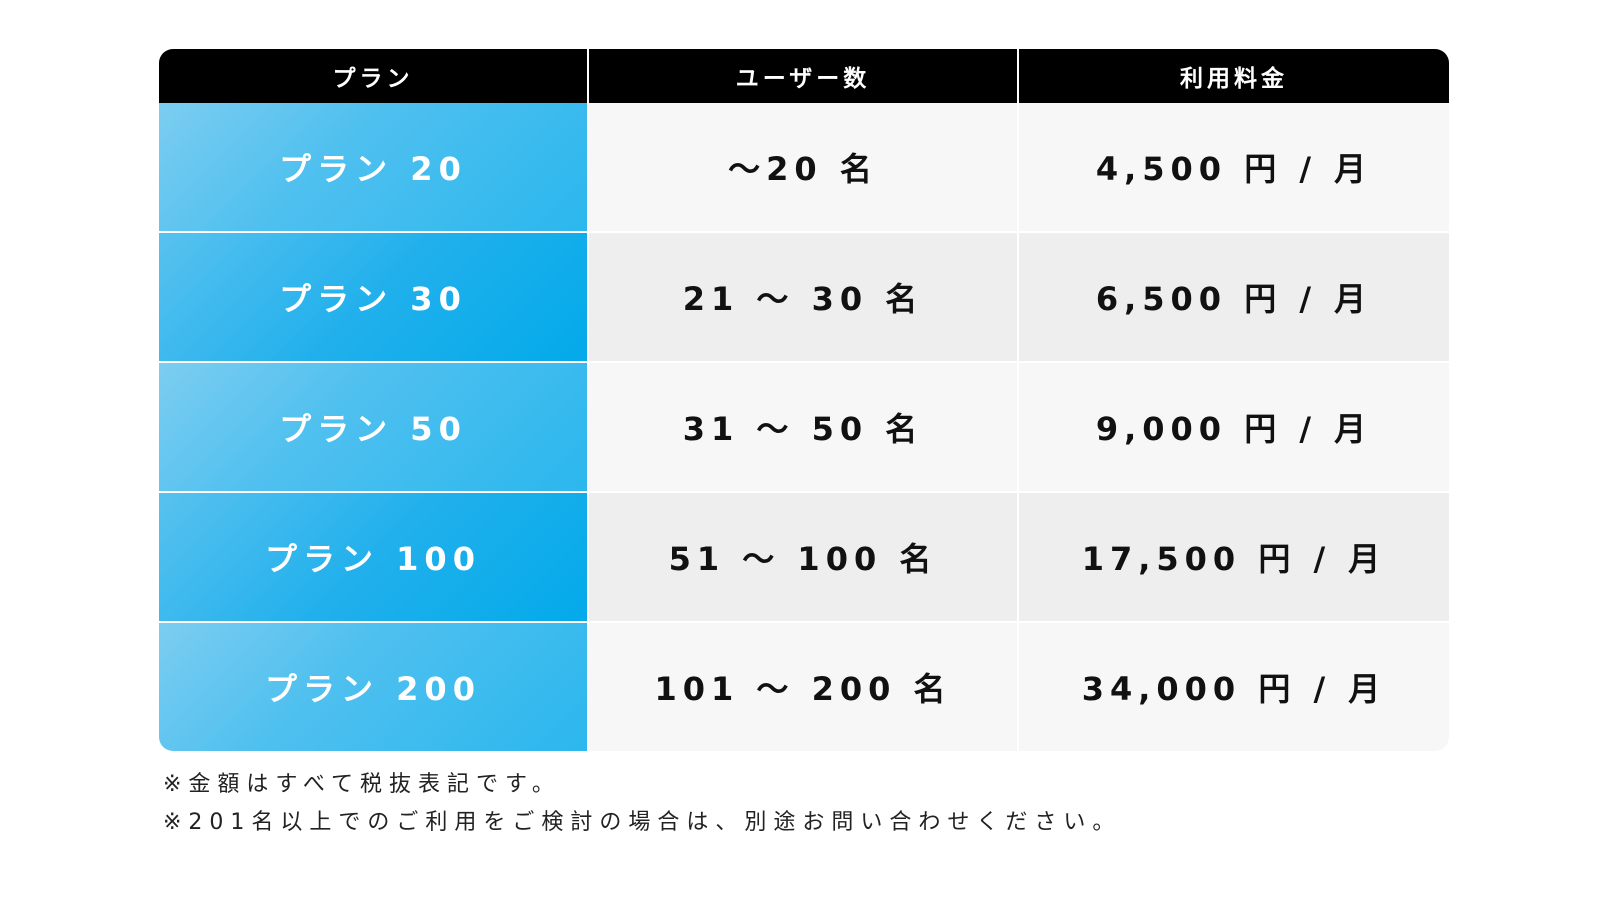  What do you see at coordinates (362, 784) in the screenshot?
I see `tax-note: ※金額はすべて税抜表記です。` at bounding box center [362, 784].